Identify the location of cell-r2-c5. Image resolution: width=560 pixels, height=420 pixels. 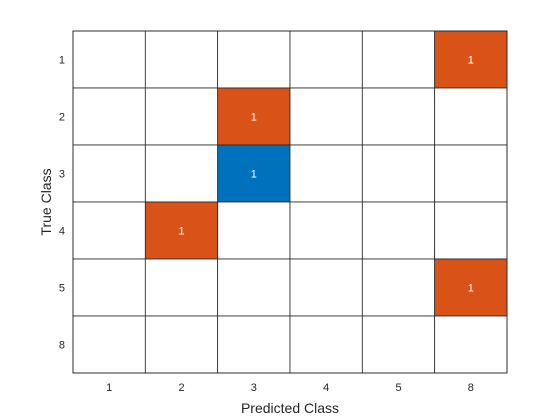
(471, 173).